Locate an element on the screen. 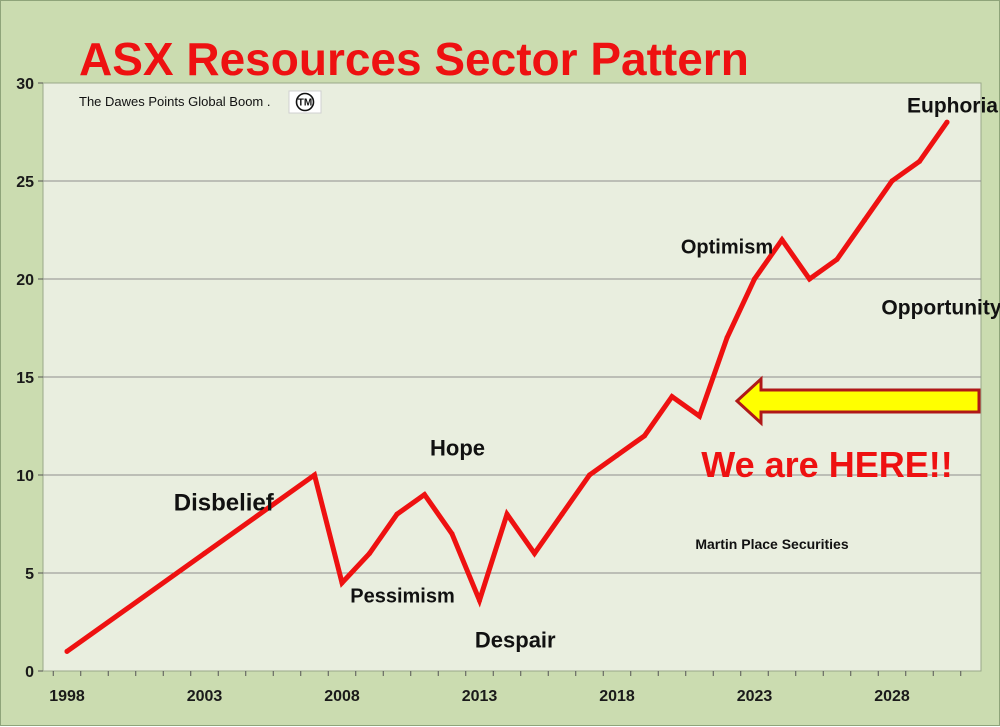 This screenshot has height=727, width=1000. x-tick-label: 2023 is located at coordinates (755, 696).